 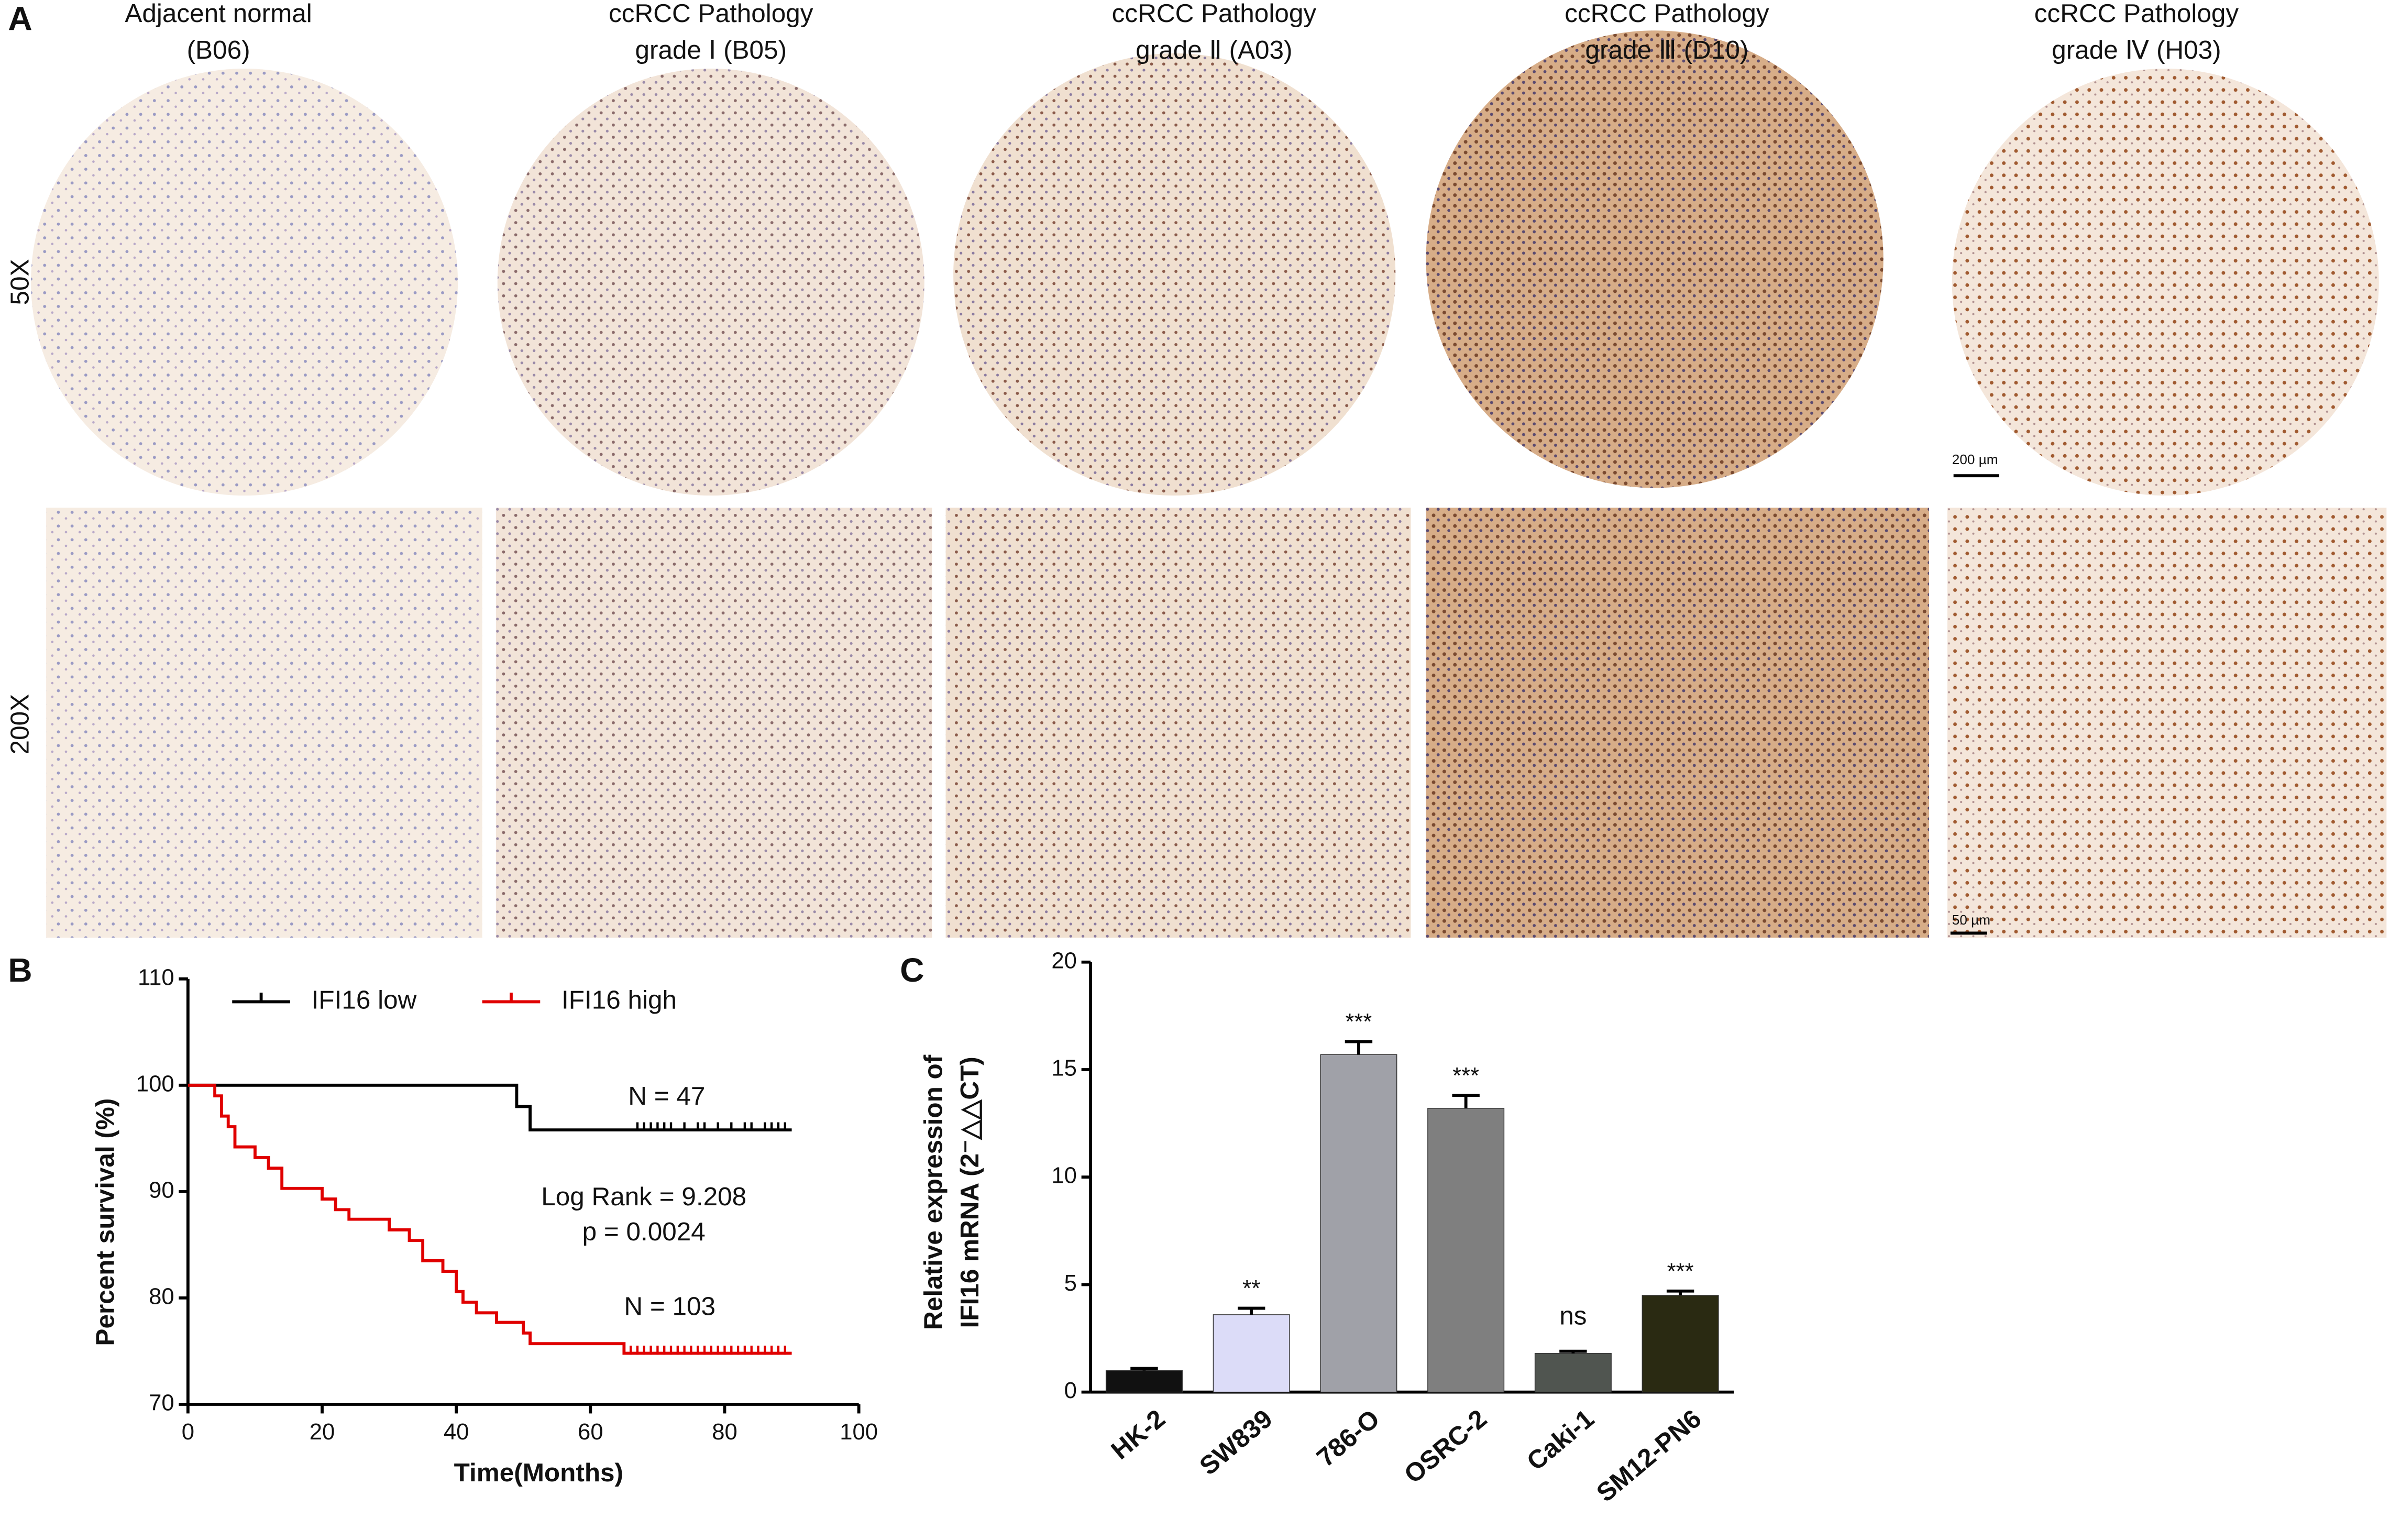 I want to click on x-tick-label: SM12-PN6, so click(x=1649, y=1456).